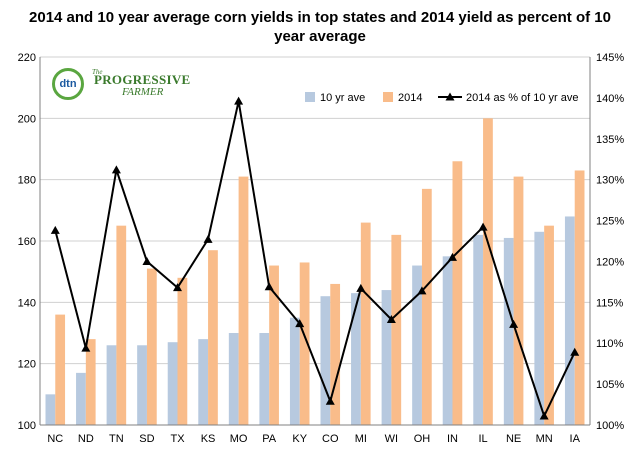  What do you see at coordinates (27, 58) in the screenshot?
I see `y-left-tick-label: 220` at bounding box center [27, 58].